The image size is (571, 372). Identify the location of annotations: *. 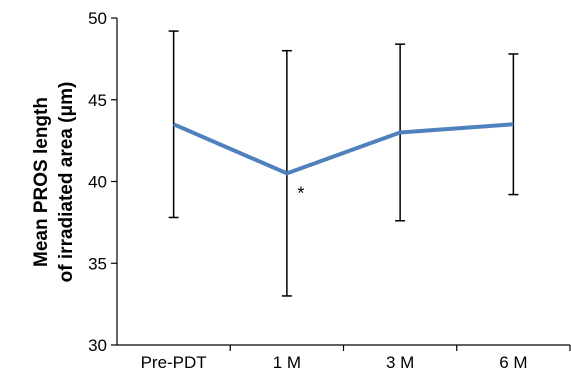
(300, 193).